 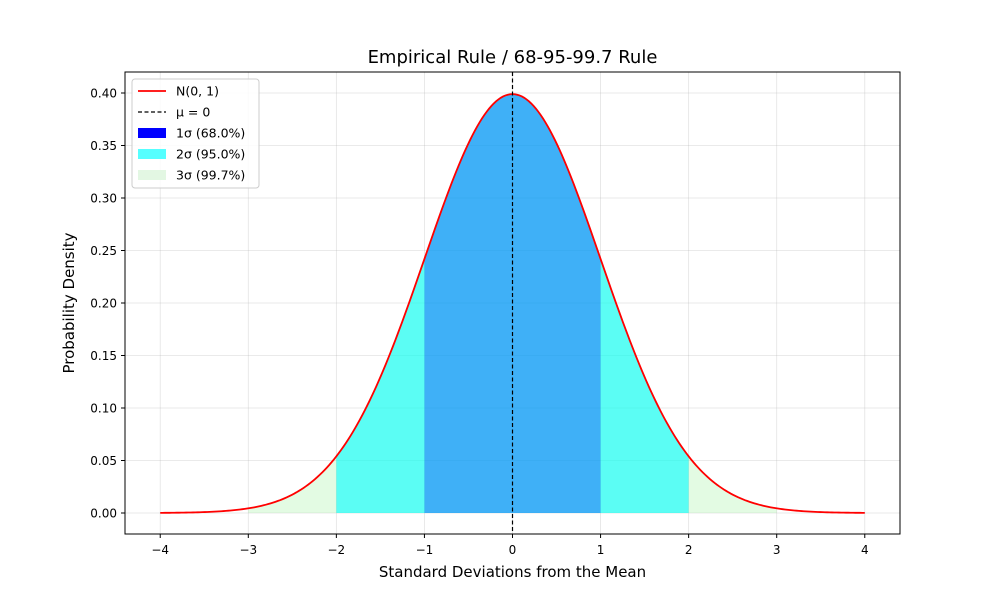 I want to click on y-tick-label: 0.00, so click(x=103, y=514).